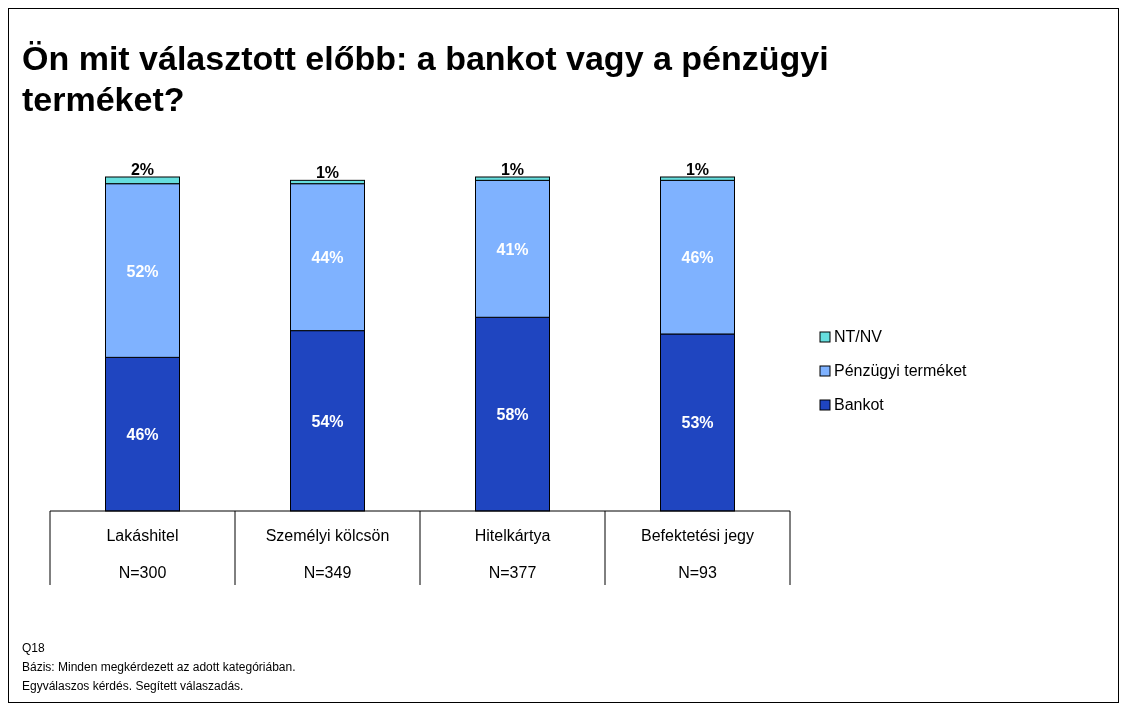 The image size is (1127, 711). Describe the element at coordinates (142, 169) in the screenshot. I see `data-label: 2%` at that location.